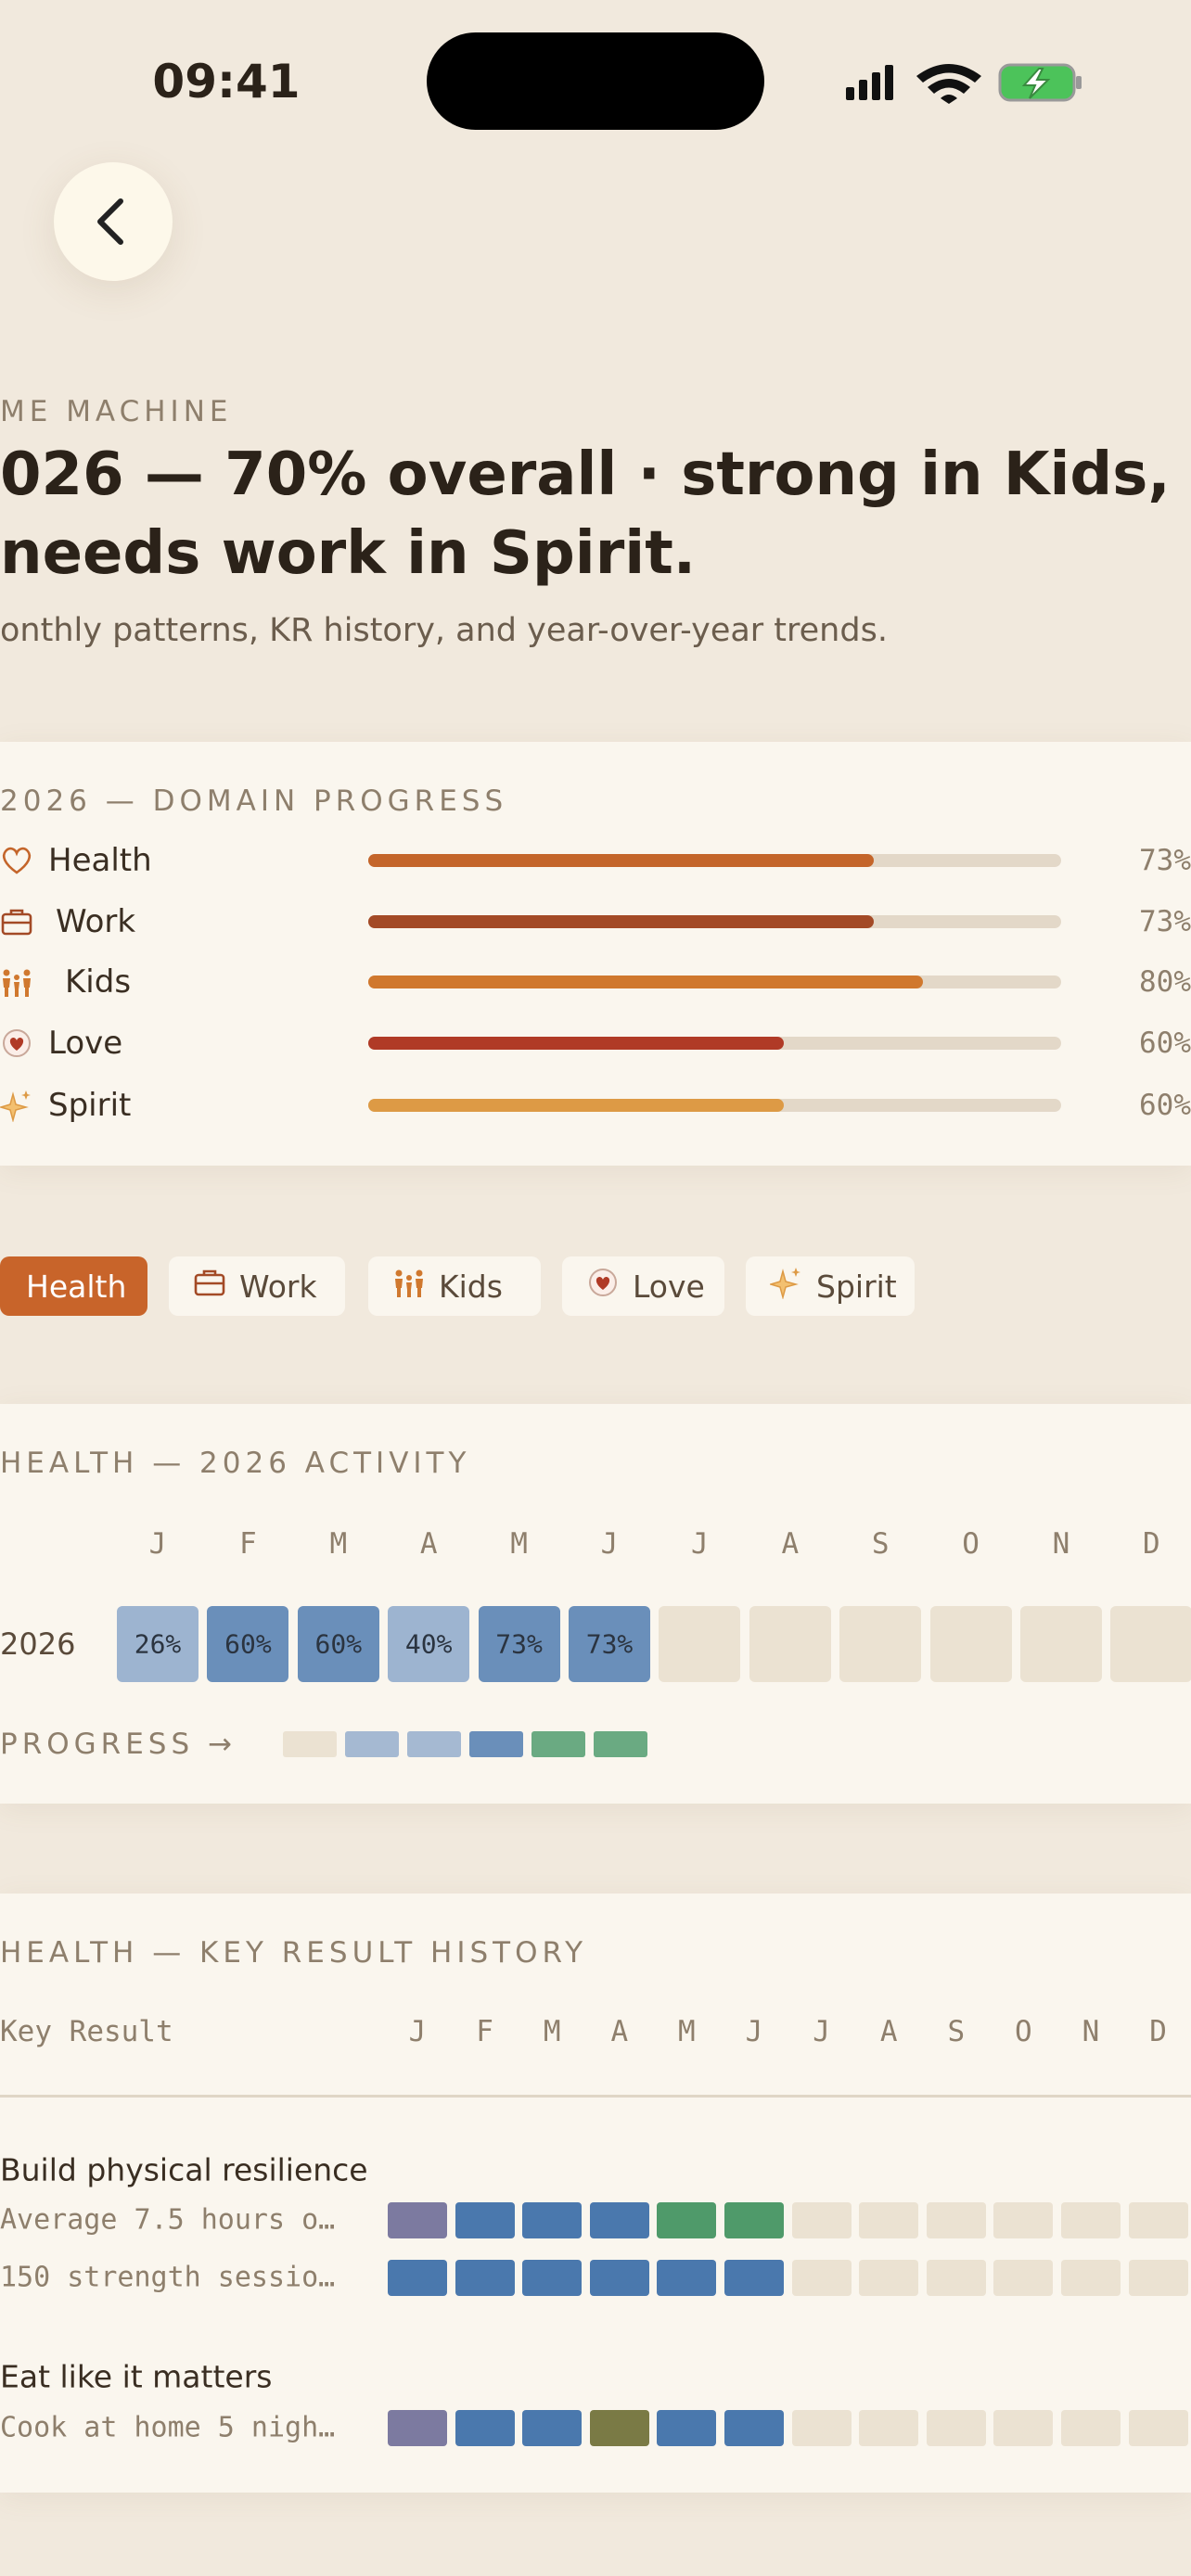  I want to click on tab: Kids, so click(454, 1286).